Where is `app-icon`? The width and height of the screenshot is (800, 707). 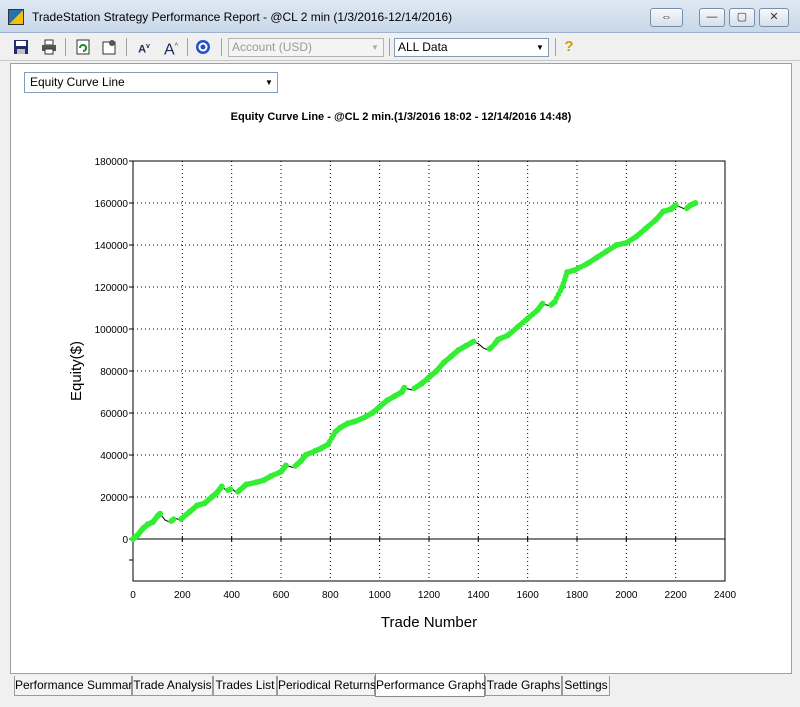 app-icon is located at coordinates (16, 17).